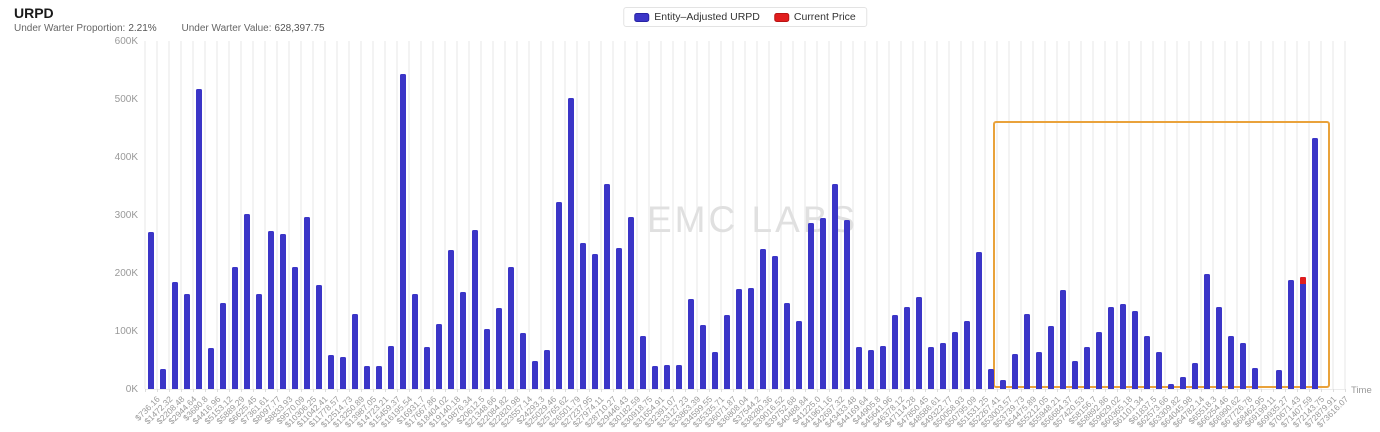 The height and width of the screenshot is (432, 1380). I want to click on legend-item-entity-adjusted-urpd: Entity–Adjusted URPD, so click(697, 17).